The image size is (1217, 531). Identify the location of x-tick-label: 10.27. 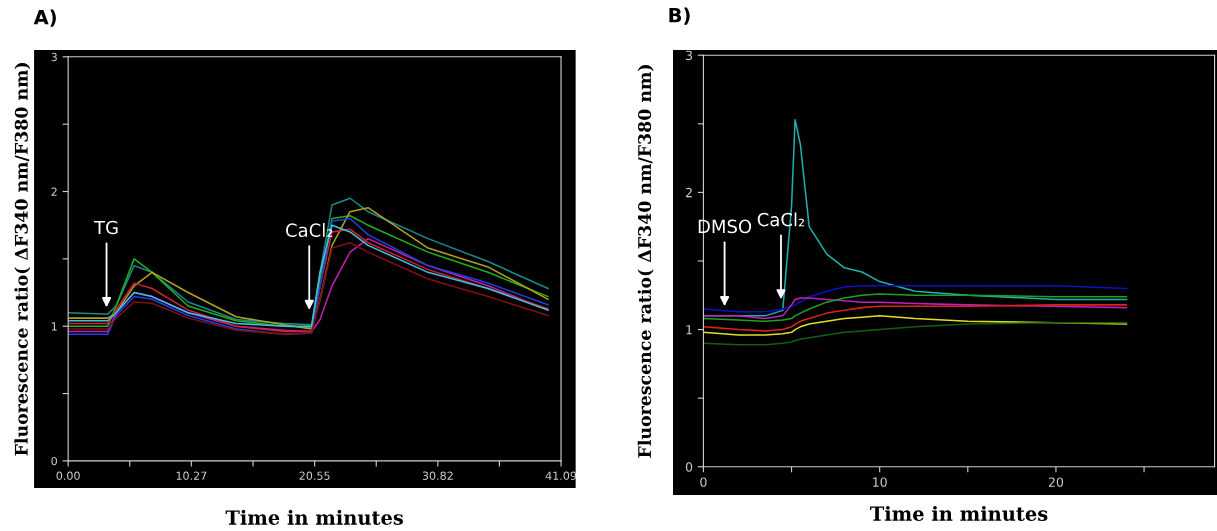
(191, 475).